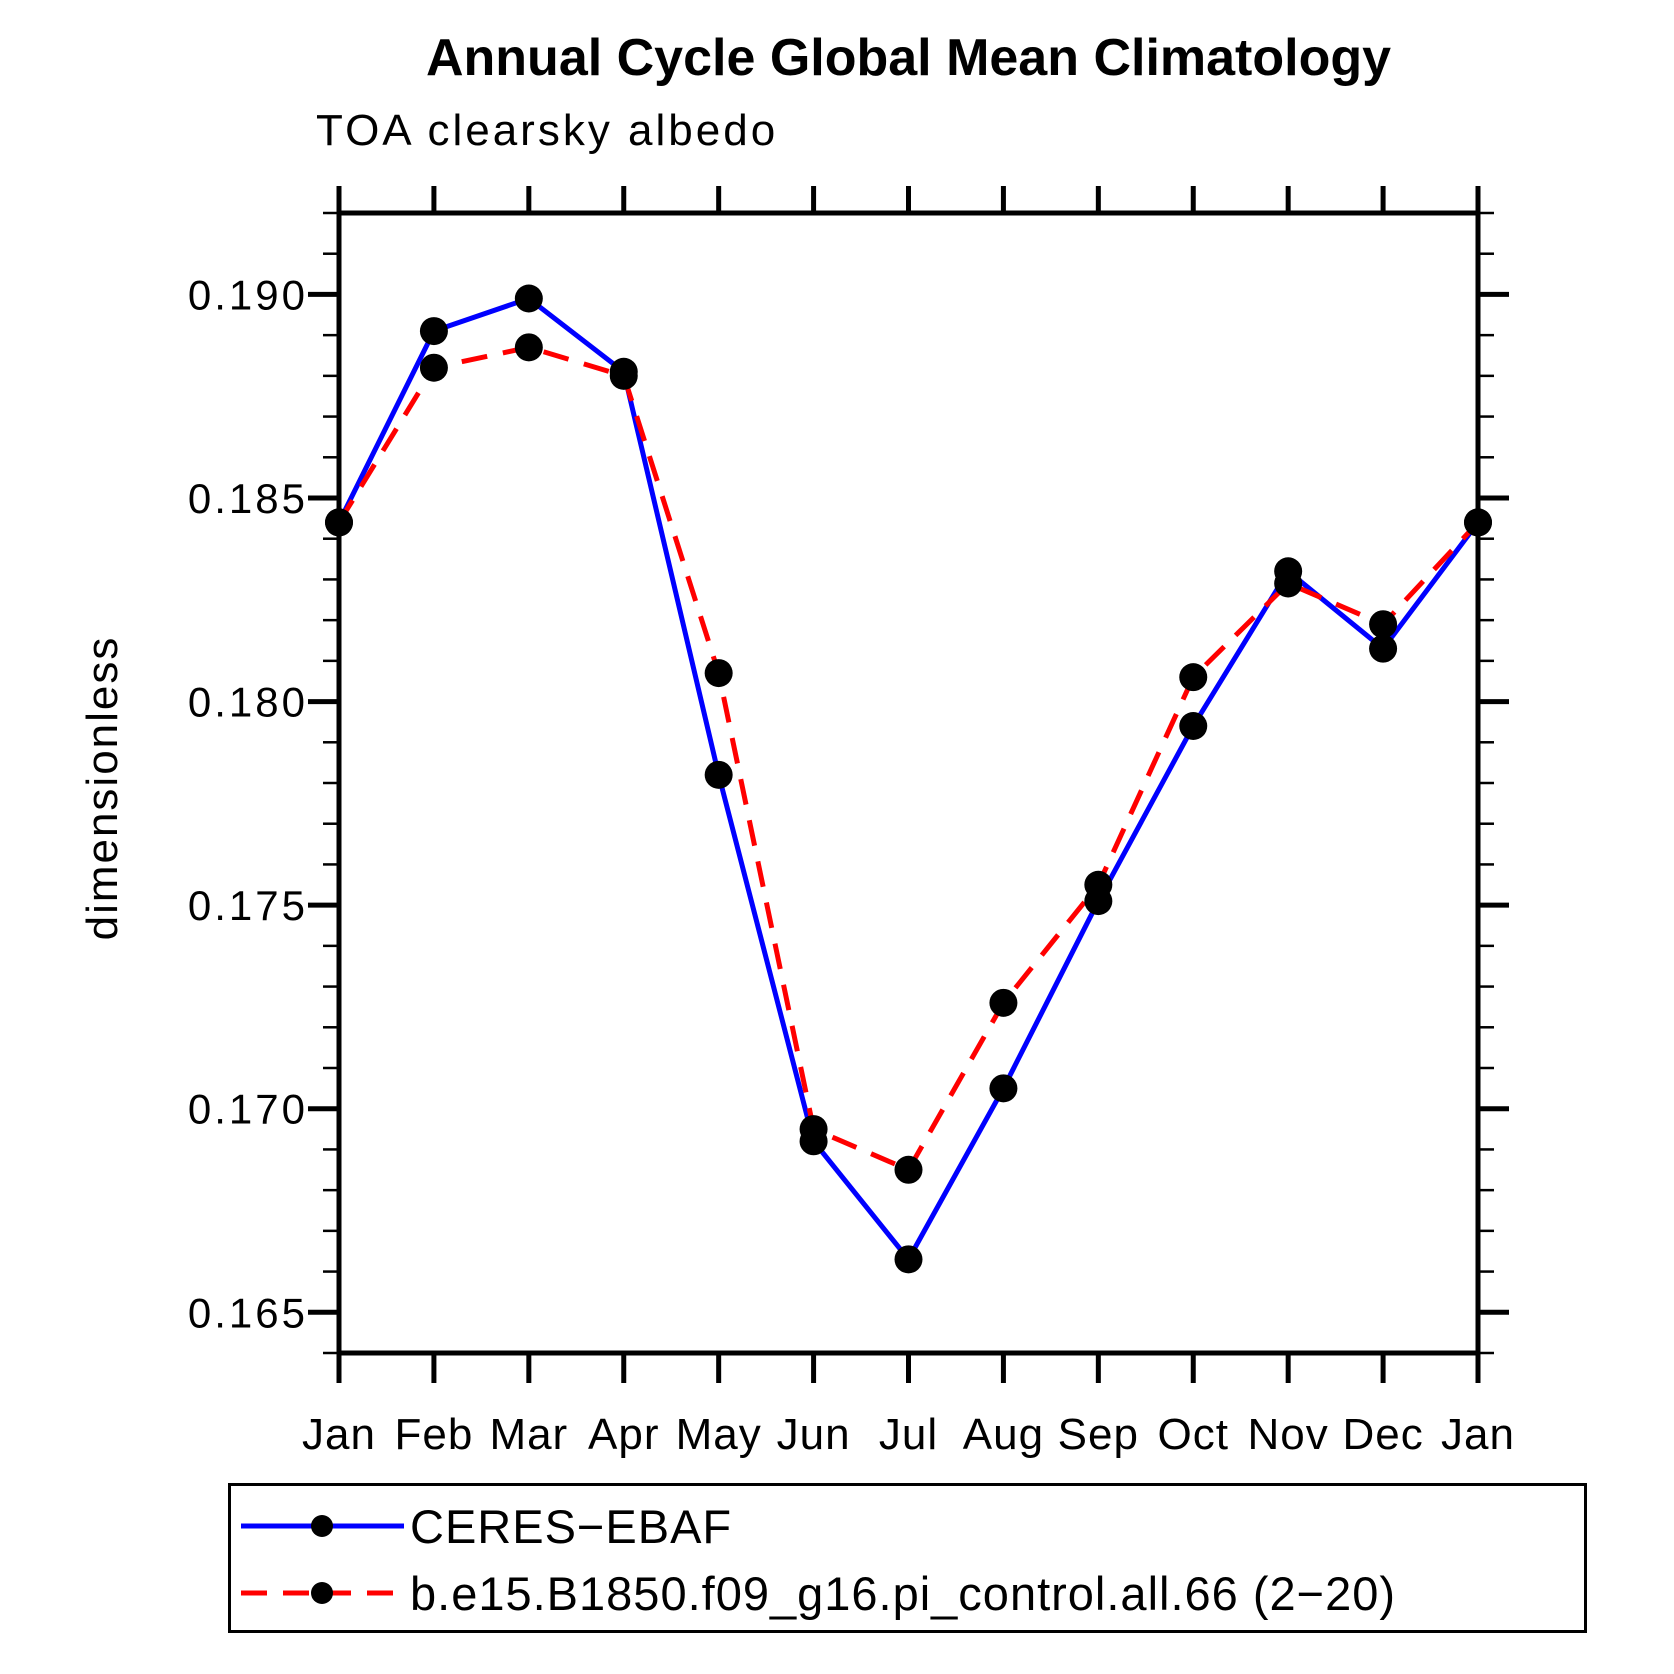 This screenshot has height=1674, width=1674. Describe the element at coordinates (248, 702) in the screenshot. I see `y-tick-label: 0.180` at that location.